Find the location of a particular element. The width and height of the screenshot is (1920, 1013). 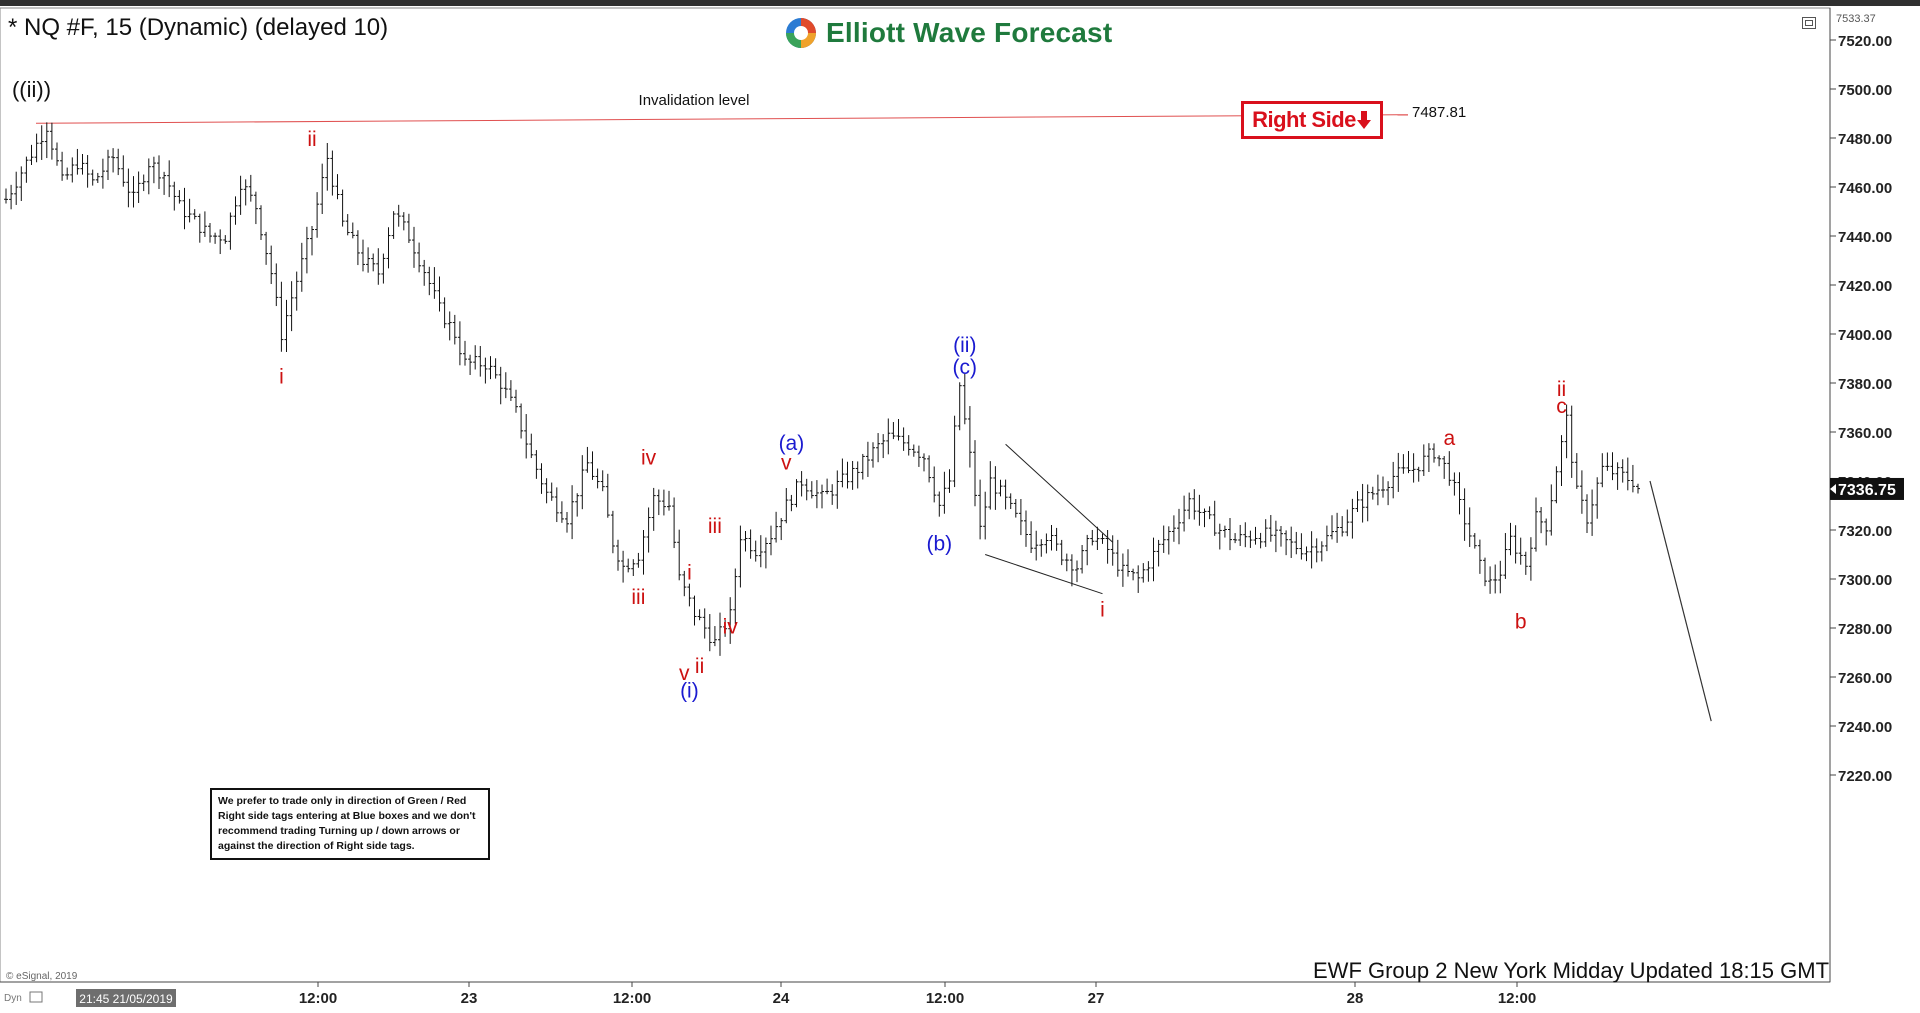

last-price-marker: 7336.75 is located at coordinates (1867, 488).